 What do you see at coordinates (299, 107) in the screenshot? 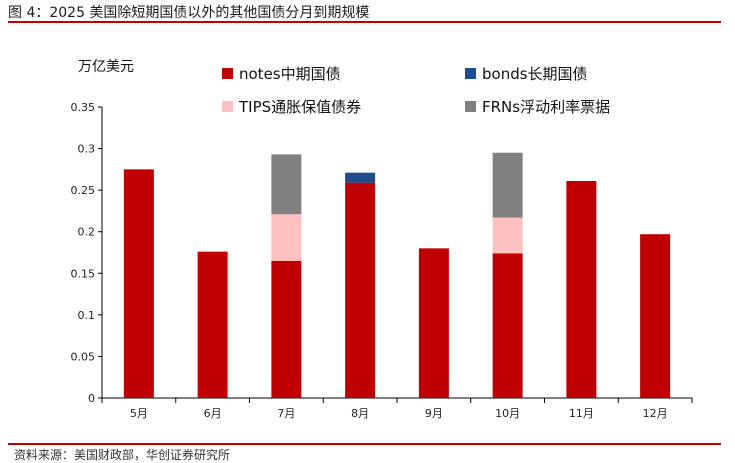
I see `legend-label-tips: TIPS通胀保值债券` at bounding box center [299, 107].